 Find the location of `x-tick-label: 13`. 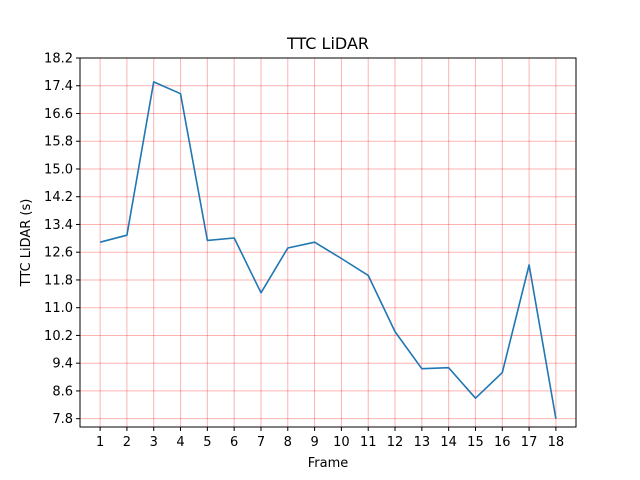

x-tick-label: 13 is located at coordinates (422, 442).